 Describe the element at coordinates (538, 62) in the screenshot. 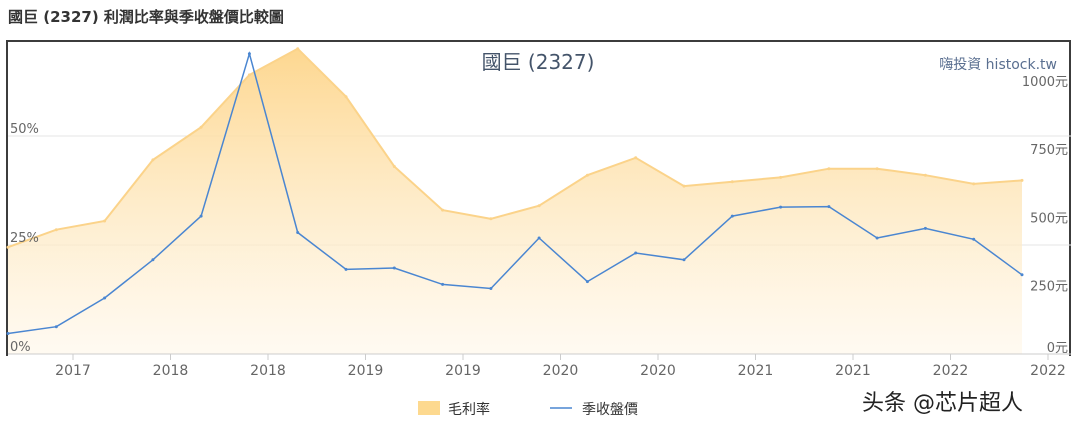

I see `chart-title: 國巨 (2327)` at that location.